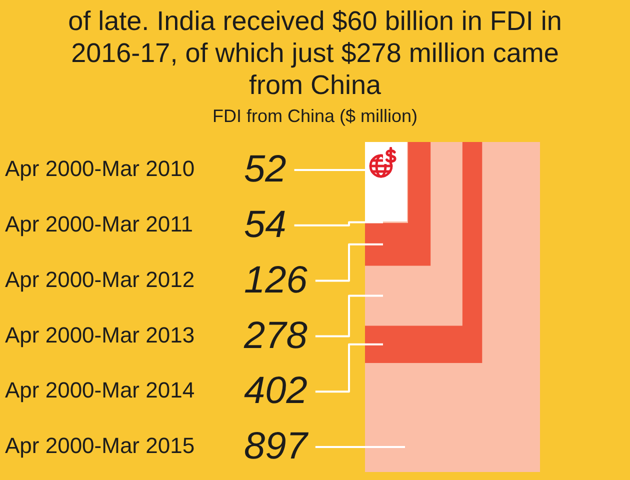  What do you see at coordinates (276, 391) in the screenshot?
I see `data-label: 402` at bounding box center [276, 391].